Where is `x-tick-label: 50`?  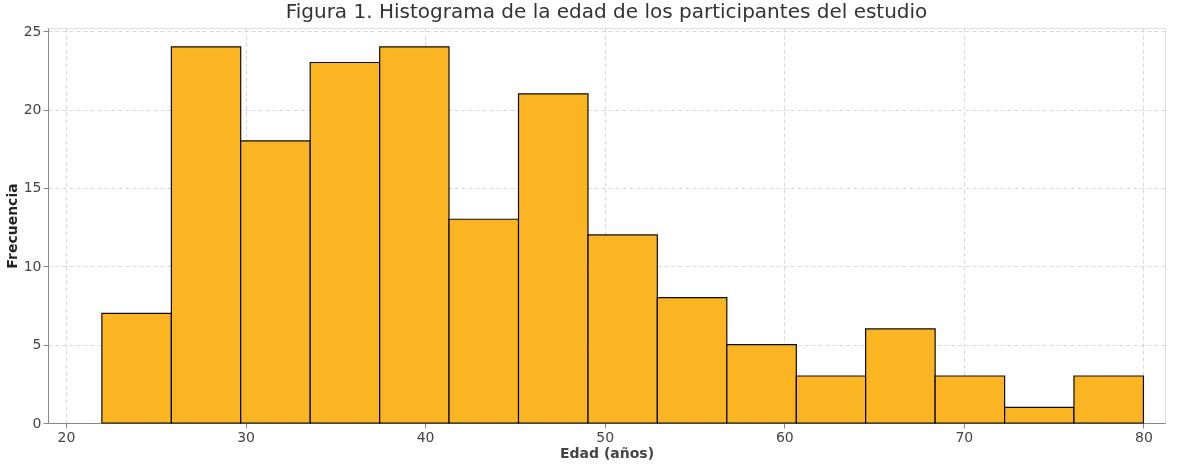
x-tick-label: 50 is located at coordinates (605, 436).